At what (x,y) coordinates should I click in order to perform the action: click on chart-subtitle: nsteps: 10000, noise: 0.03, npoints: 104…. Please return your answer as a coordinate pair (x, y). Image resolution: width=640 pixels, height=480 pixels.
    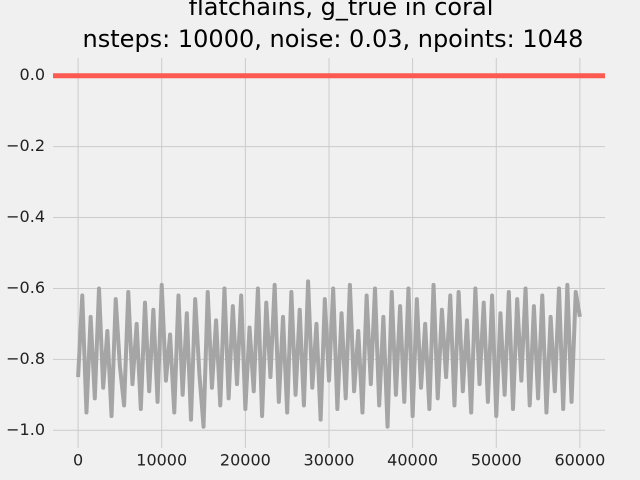
    Looking at the image, I should click on (333, 39).